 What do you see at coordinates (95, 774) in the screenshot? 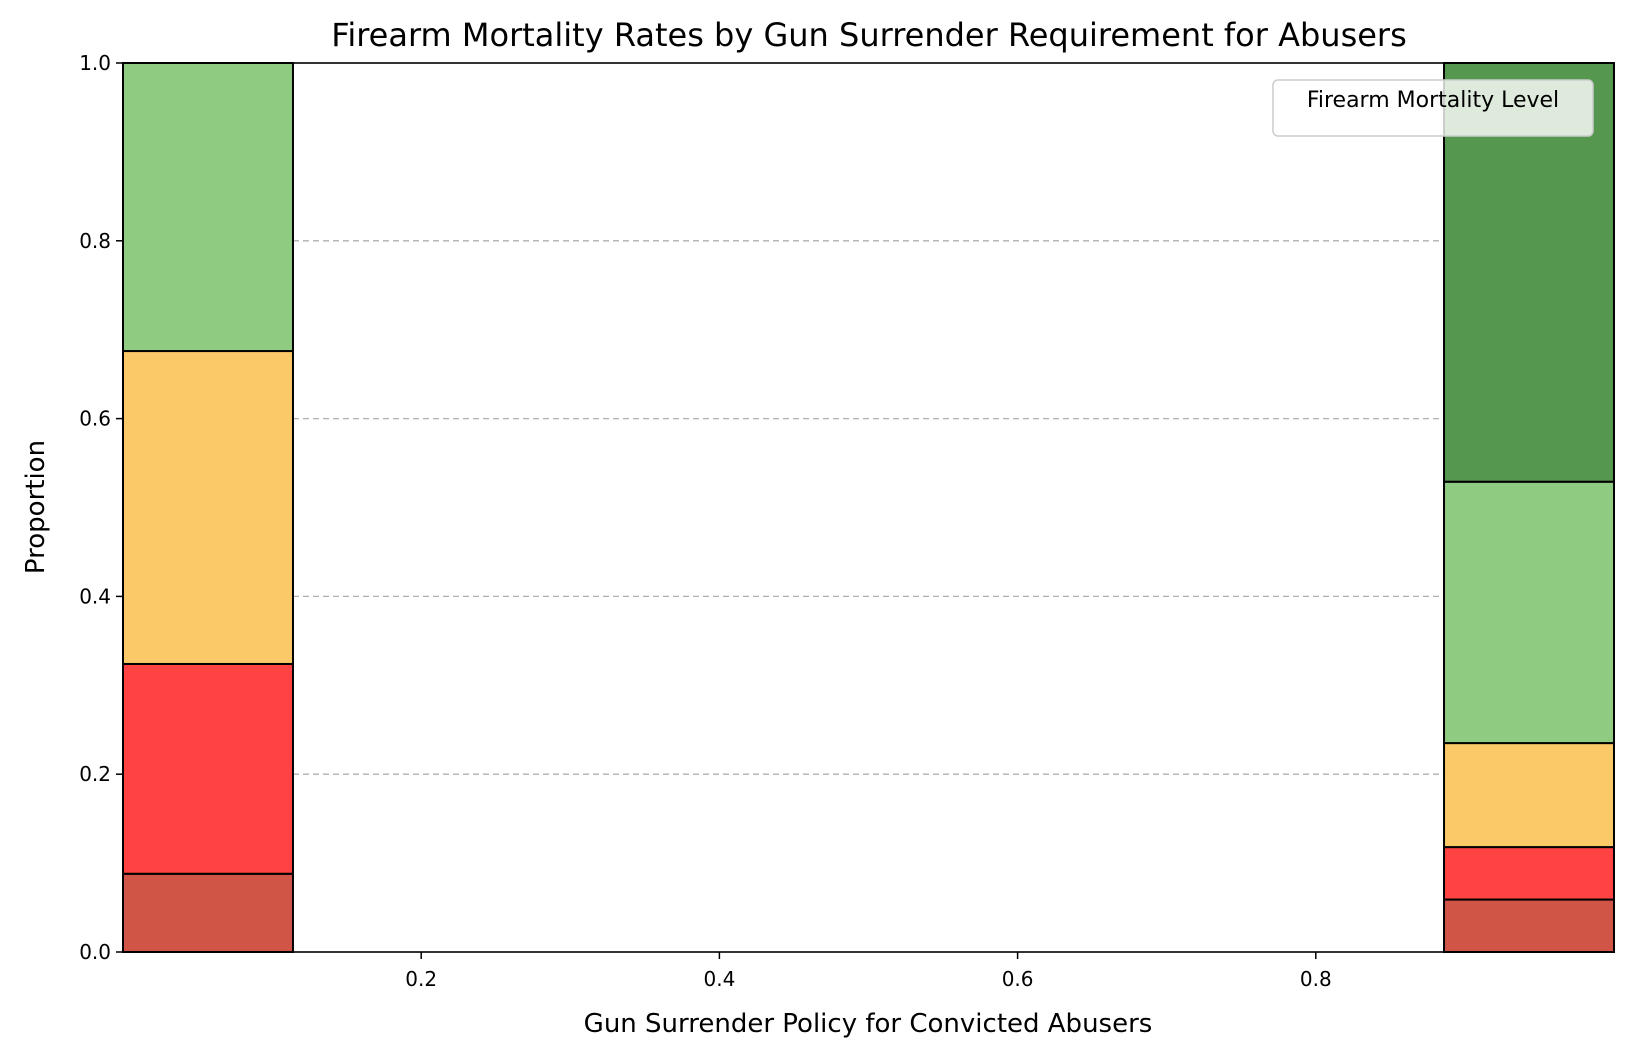
I see `y-tick-label: 0.2` at bounding box center [95, 774].